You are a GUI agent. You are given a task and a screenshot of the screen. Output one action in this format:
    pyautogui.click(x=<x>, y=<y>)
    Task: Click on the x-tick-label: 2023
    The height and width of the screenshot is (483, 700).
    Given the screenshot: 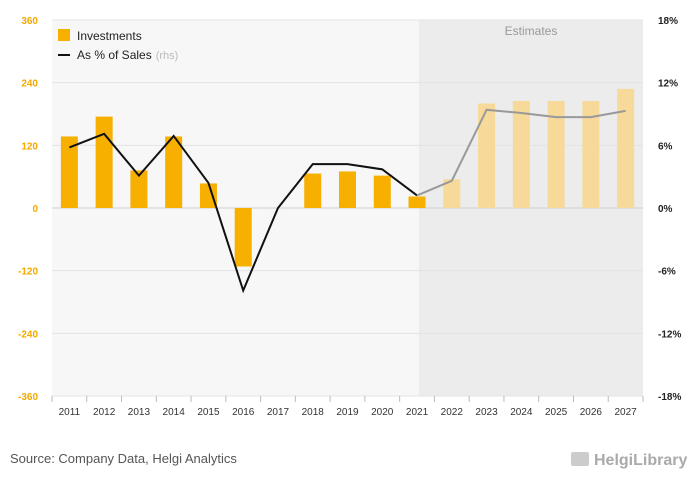 What is the action you would take?
    pyautogui.click(x=486, y=412)
    